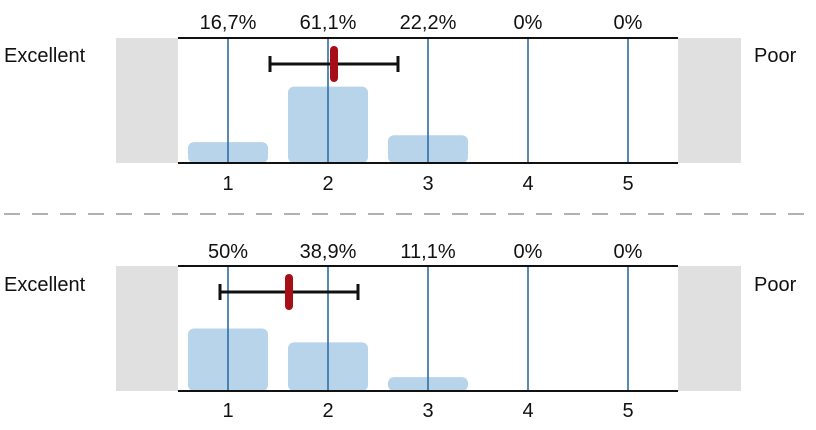 The height and width of the screenshot is (430, 816). What do you see at coordinates (228, 23) in the screenshot?
I see `value-label-1: 16,7%` at bounding box center [228, 23].